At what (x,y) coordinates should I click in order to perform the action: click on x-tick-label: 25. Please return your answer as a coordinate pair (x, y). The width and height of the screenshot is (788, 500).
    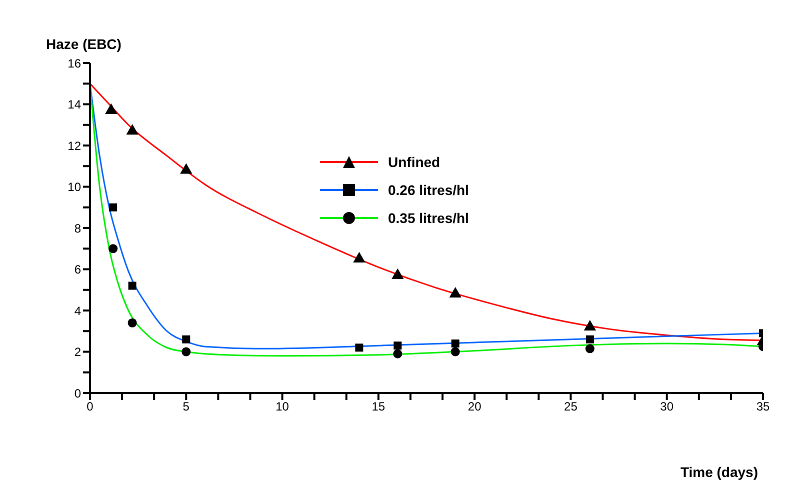
    Looking at the image, I should click on (571, 407).